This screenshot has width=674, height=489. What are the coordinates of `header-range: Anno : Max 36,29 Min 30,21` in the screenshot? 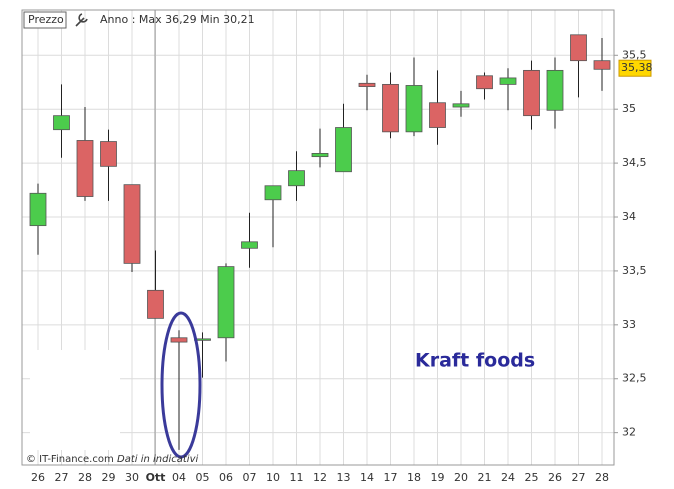 It's located at (177, 19).